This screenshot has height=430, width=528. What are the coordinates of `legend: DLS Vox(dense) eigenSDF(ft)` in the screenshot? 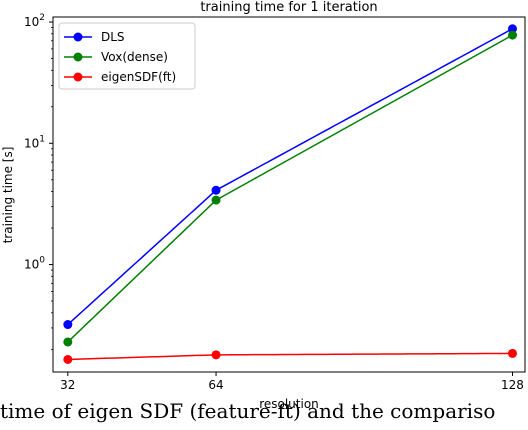 It's located at (127, 56).